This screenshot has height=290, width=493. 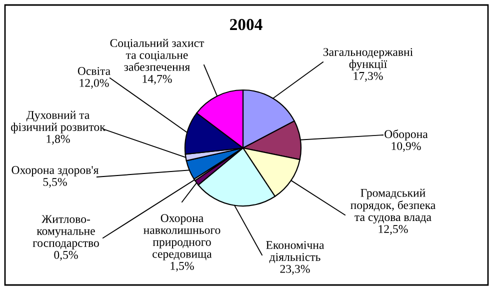 I want to click on data-label: 14,7%, so click(x=157, y=79).